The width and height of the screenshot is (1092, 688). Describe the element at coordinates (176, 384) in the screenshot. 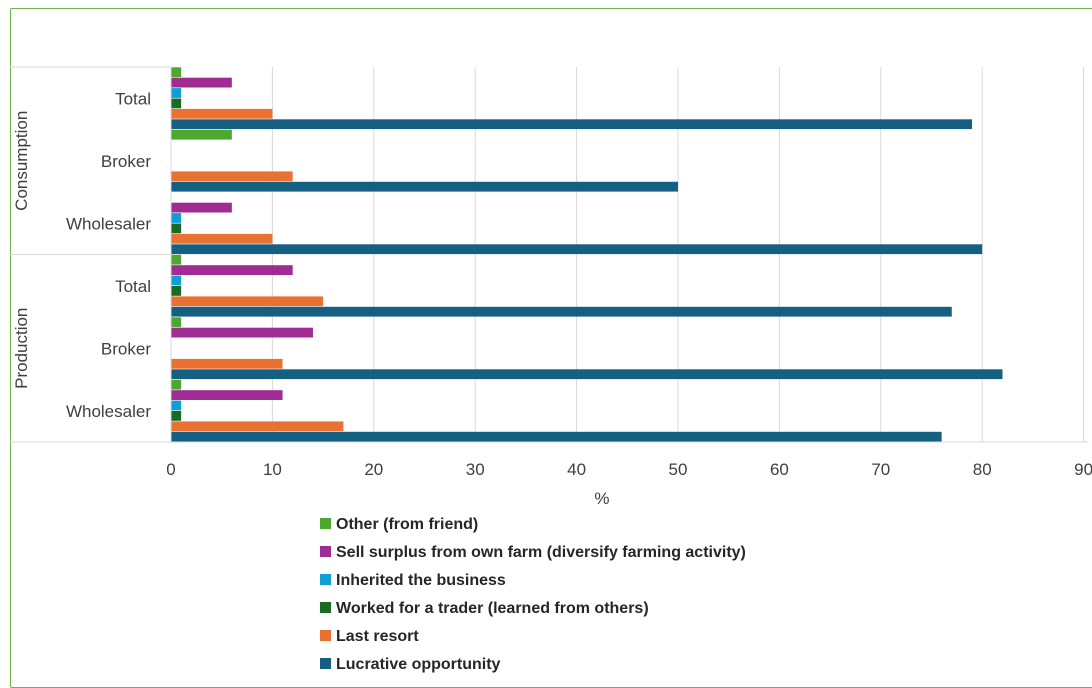

I see `bar-other-from-friend-production-wholesaler` at that location.